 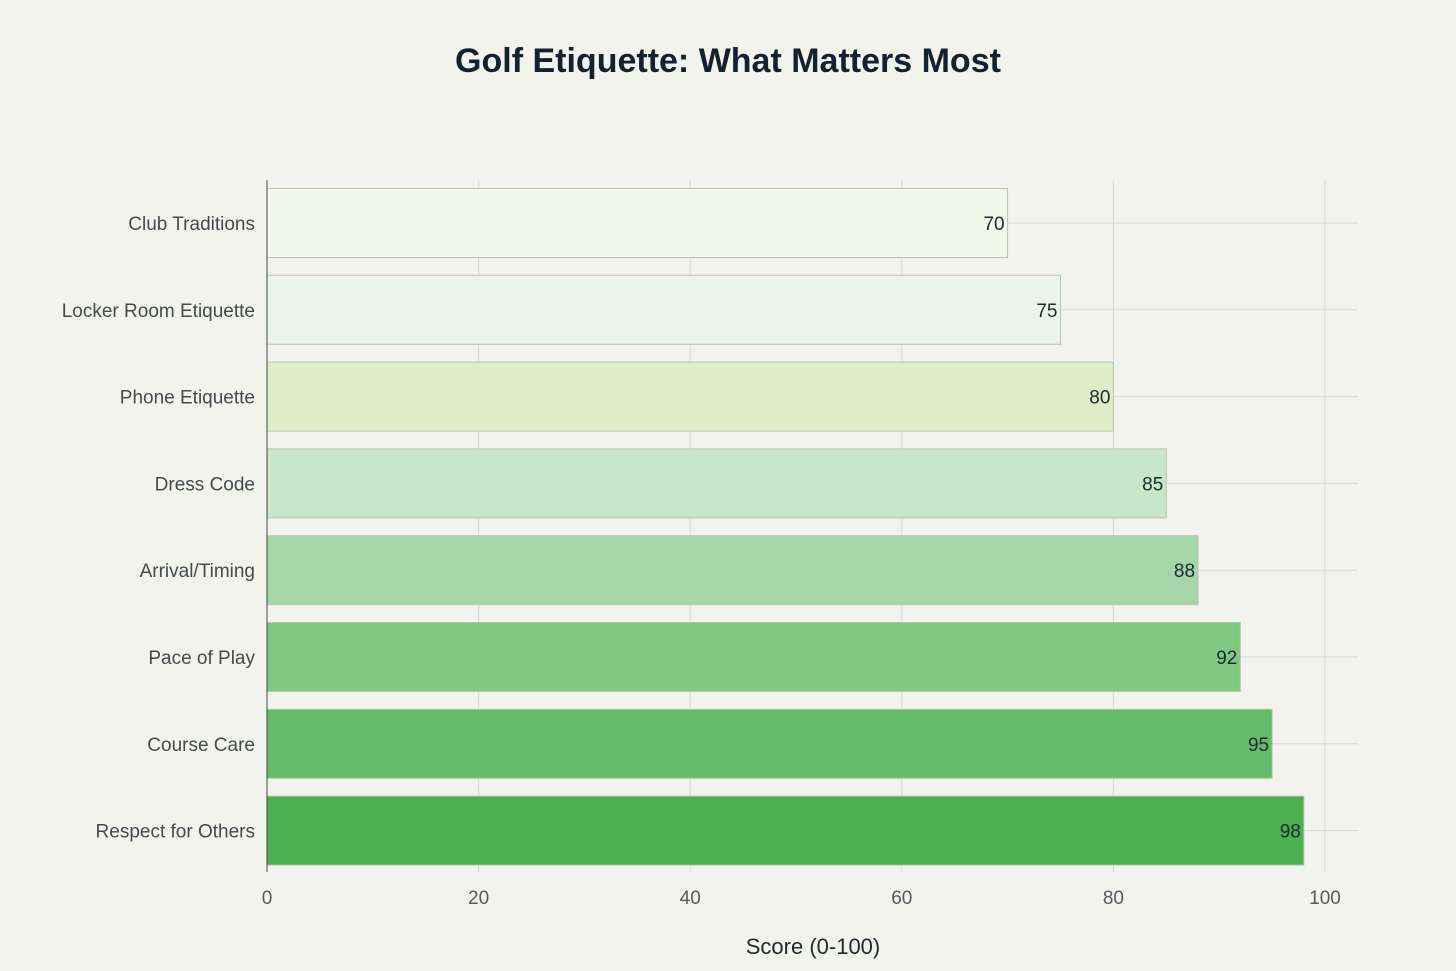 What do you see at coordinates (1184, 571) in the screenshot?
I see `value-label: 88` at bounding box center [1184, 571].